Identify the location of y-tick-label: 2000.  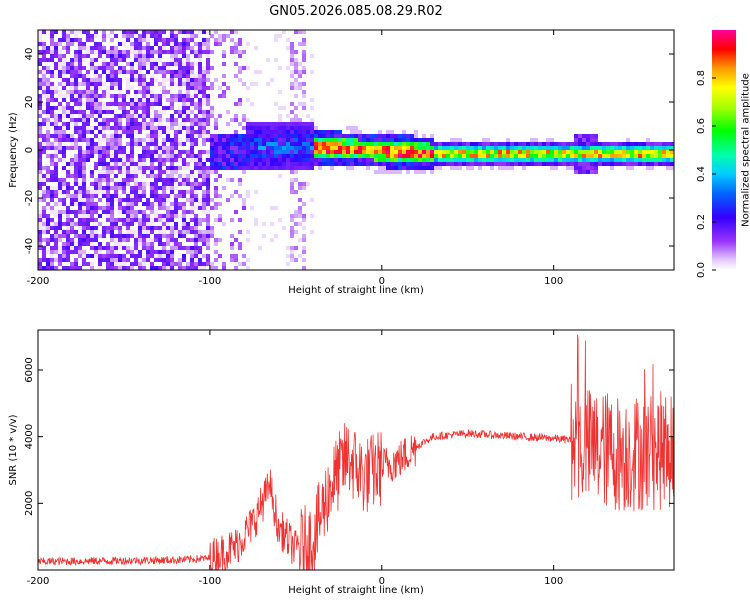
(29, 503).